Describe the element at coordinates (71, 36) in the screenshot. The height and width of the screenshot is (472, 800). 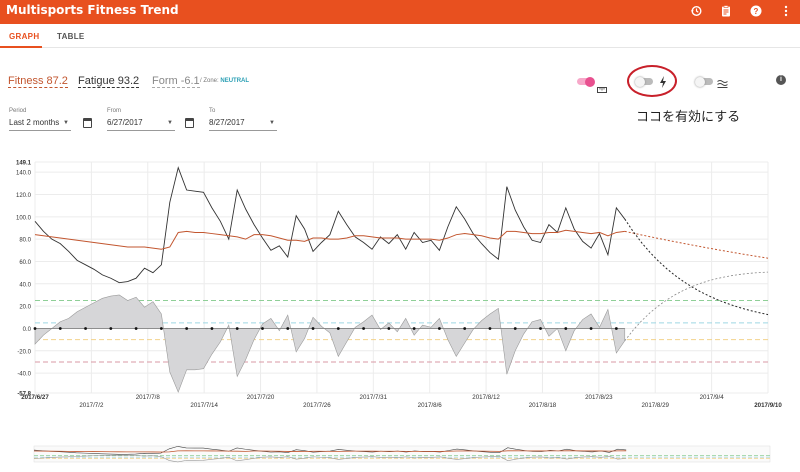
I see `tab-table: TABLE` at that location.